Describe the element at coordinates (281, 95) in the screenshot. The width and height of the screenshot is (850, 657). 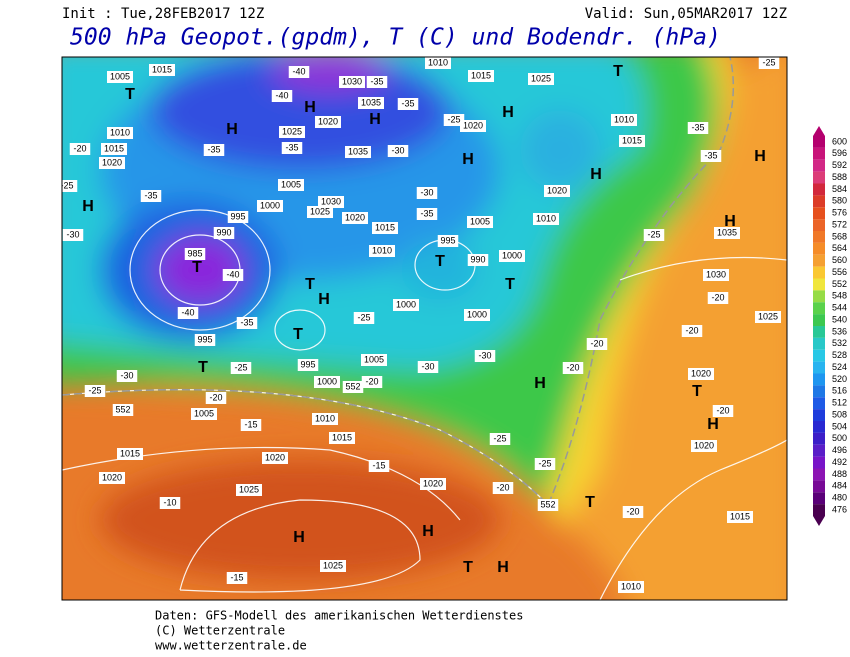
I see `contour-label: -40` at that location.